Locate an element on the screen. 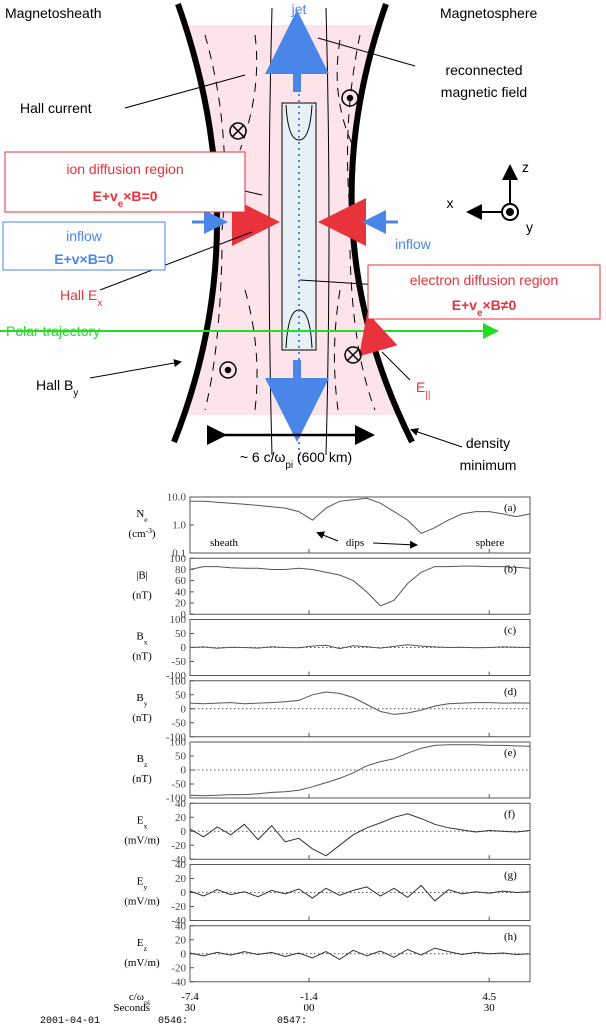 The height and width of the screenshot is (1032, 606). y-axis-label: Ne is located at coordinates (142, 516).